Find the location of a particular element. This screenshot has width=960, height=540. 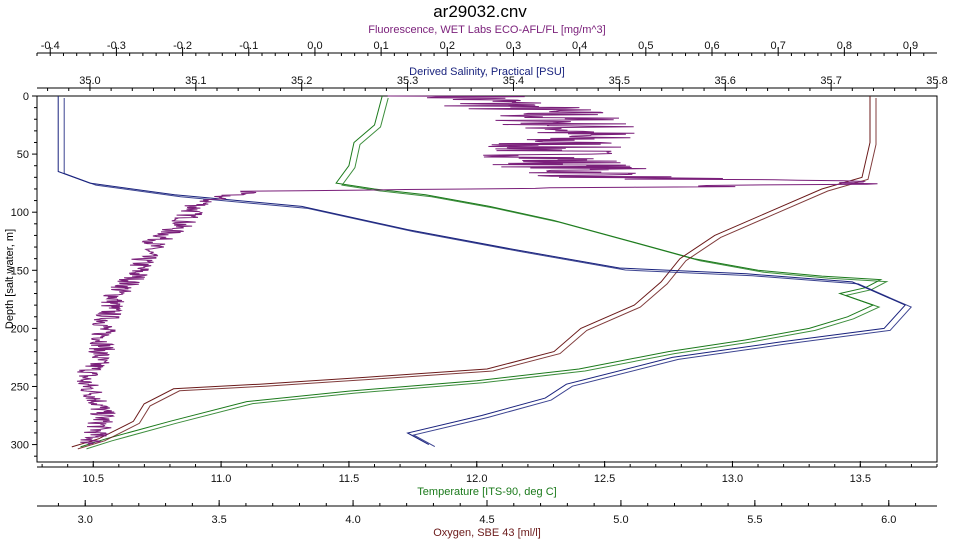

temperature-tick-label: 10.5 is located at coordinates (93, 479).